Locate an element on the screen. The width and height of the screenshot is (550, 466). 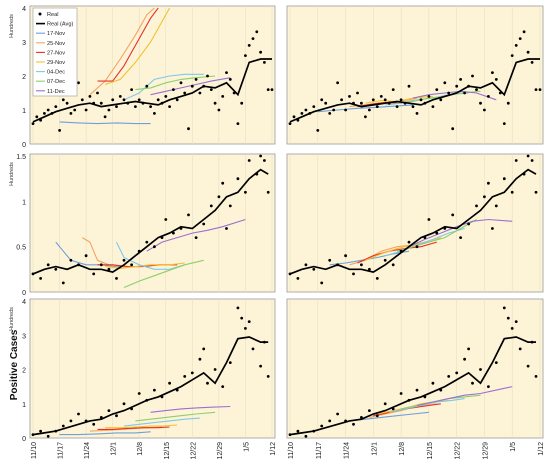
legend-label: 27-Nov is located at coordinates (56, 53).